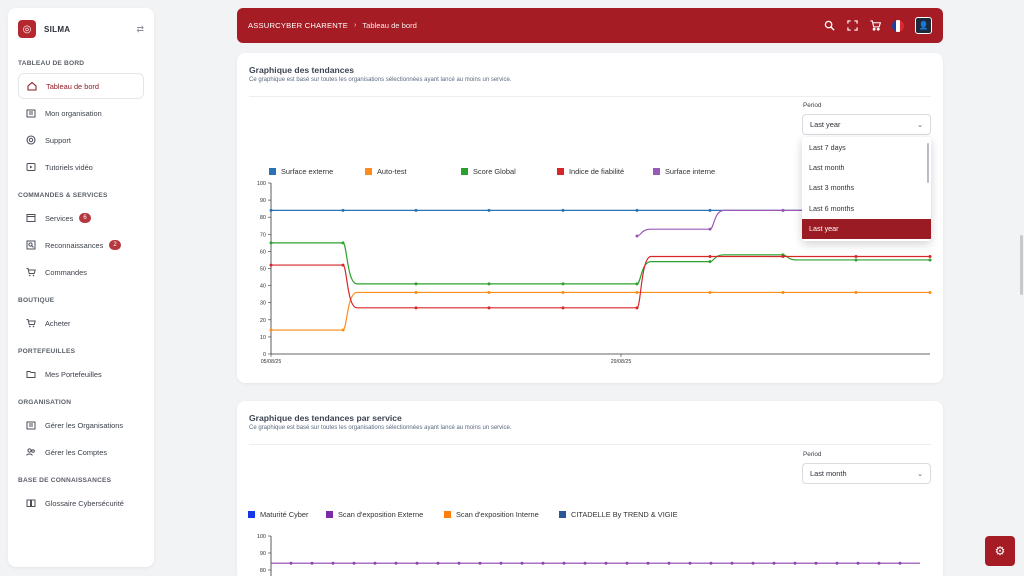 Image resolution: width=1024 pixels, height=576 pixels. Describe the element at coordinates (923, 25) in the screenshot. I see `avatar: 👤` at that location.